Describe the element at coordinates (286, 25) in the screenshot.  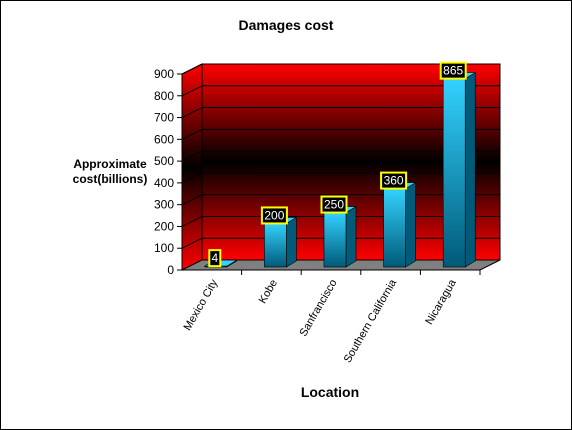
I see `chart-title: Damages cost` at that location.